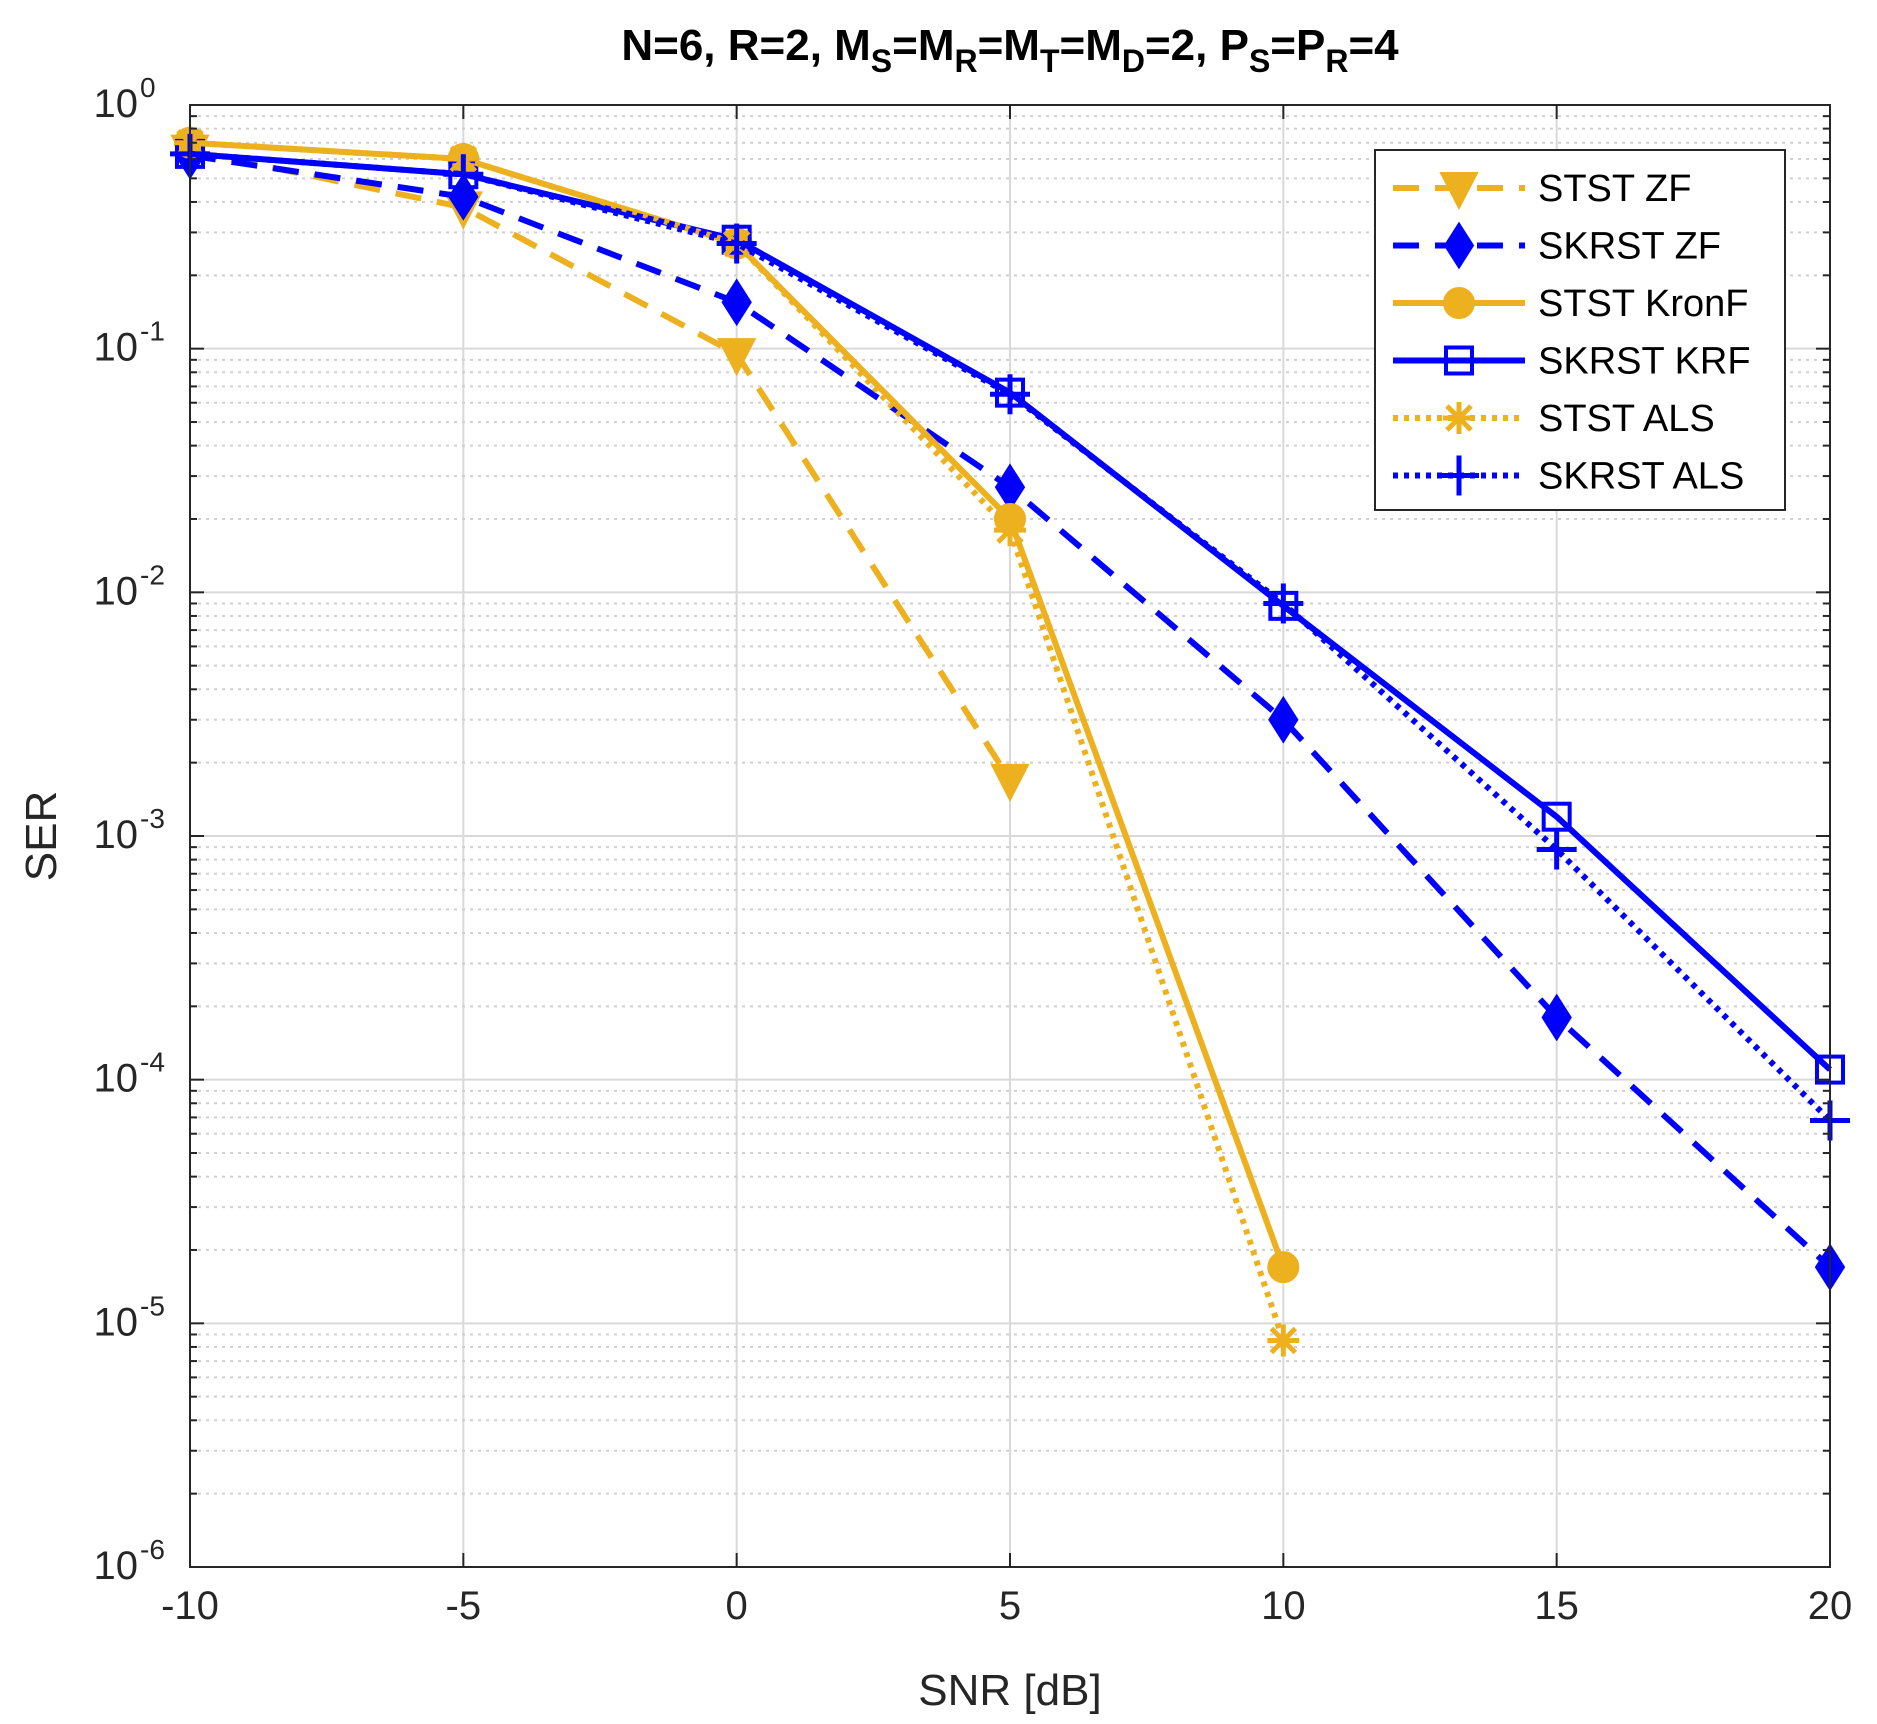 The width and height of the screenshot is (1877, 1724). I want to click on legend-item: SKRST ALS, so click(1568, 476).